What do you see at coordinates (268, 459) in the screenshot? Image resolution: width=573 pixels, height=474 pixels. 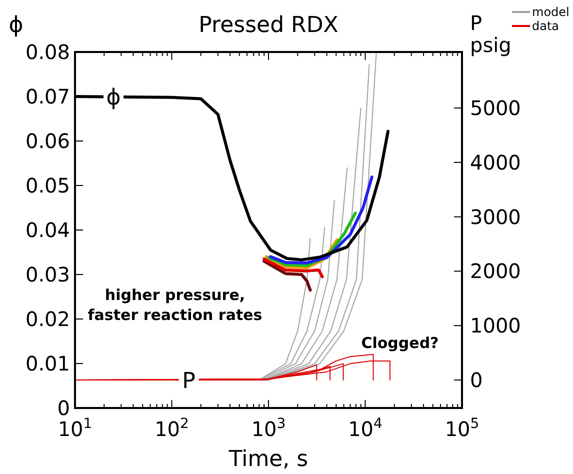 I see `x-axis-title: Time, s` at bounding box center [268, 459].